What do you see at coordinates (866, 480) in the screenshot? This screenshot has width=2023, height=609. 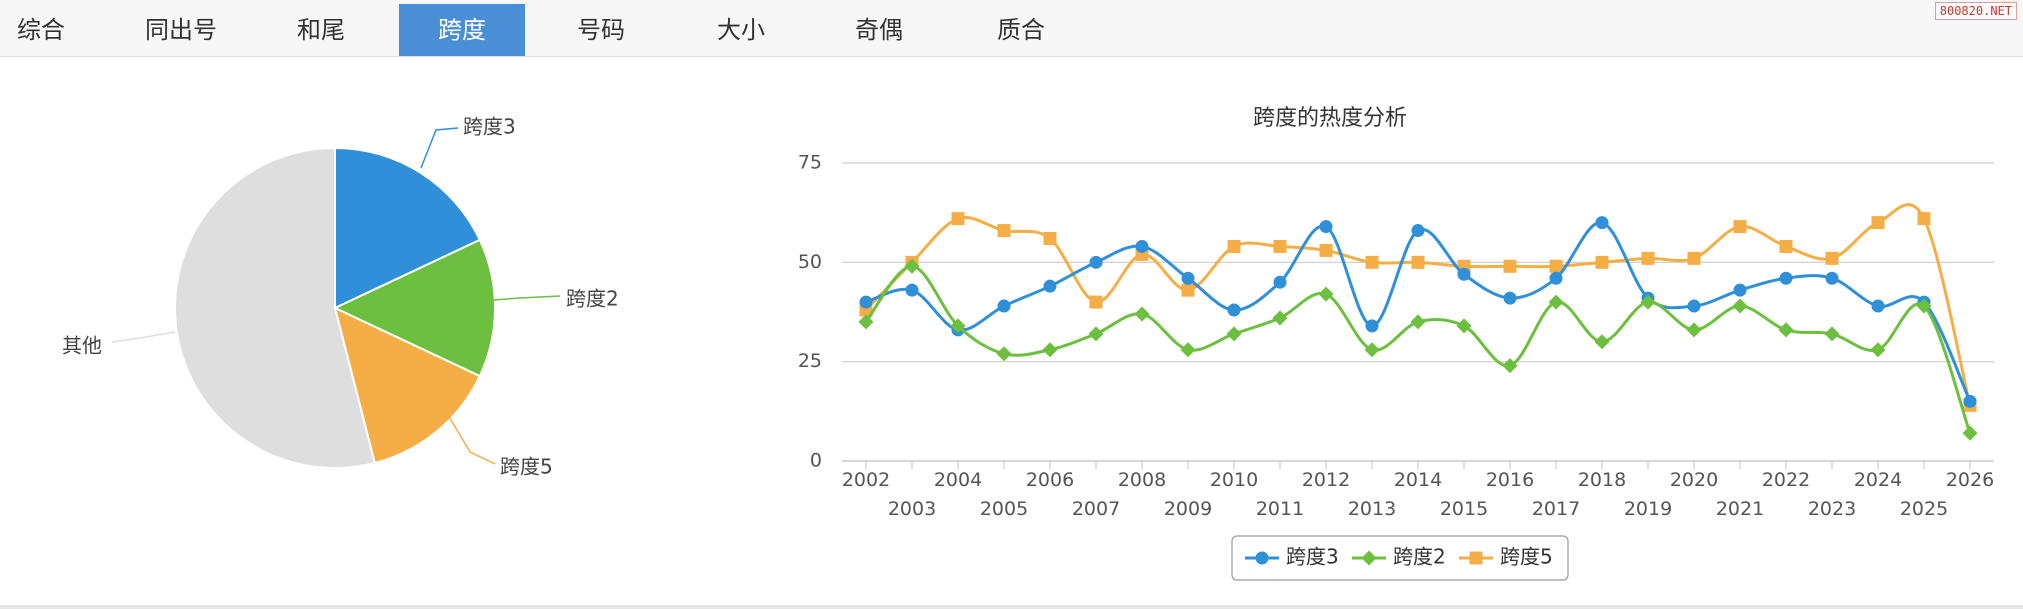 I see `x-tick-label: 2002` at bounding box center [866, 480].